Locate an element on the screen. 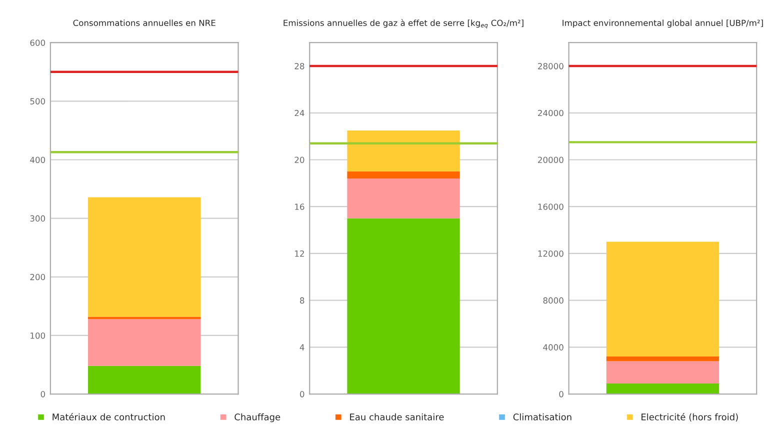 Image resolution: width=776 pixels, height=426 pixels. y-tick-label: 28 is located at coordinates (299, 66).